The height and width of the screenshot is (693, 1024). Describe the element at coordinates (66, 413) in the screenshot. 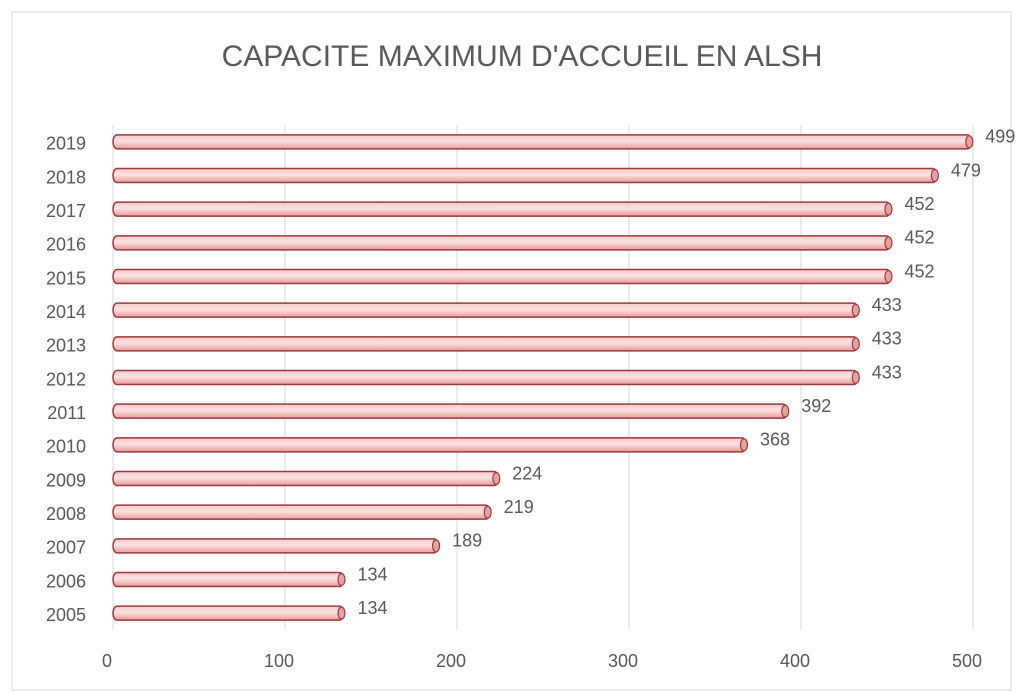

I see `y-tick-label: 2011` at that location.